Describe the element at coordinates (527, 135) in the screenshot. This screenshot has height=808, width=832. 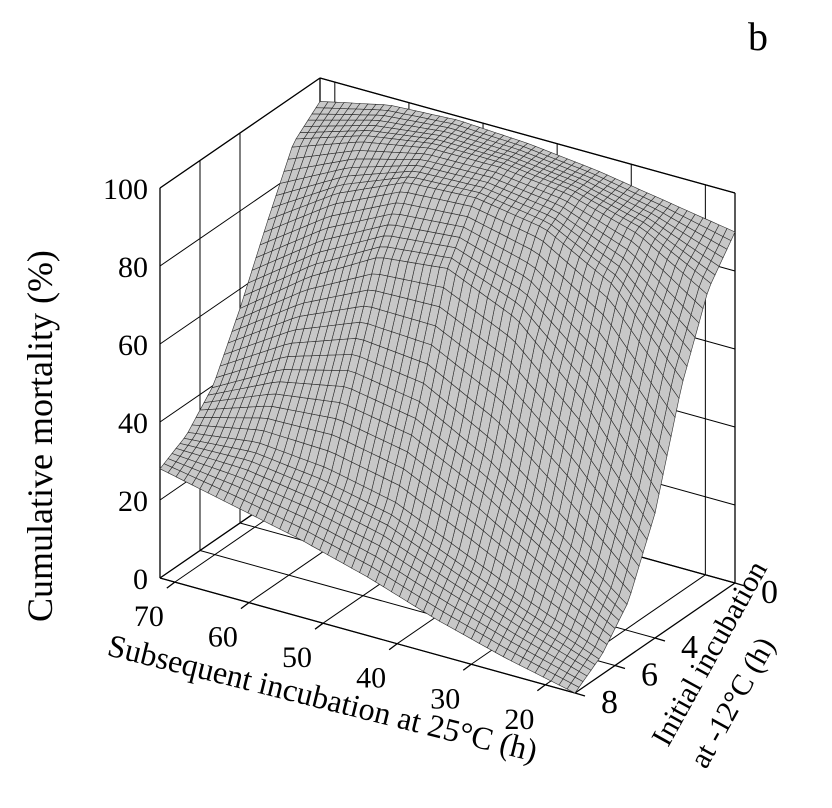
I see `z-gridline` at that location.